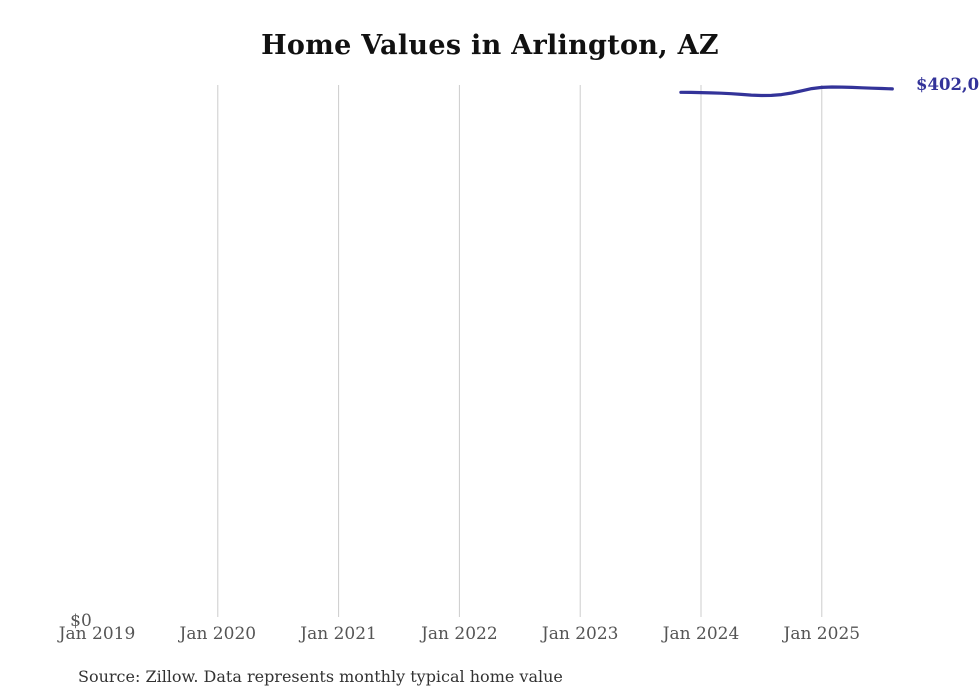 This screenshot has width=980, height=699. Describe the element at coordinates (786, 91) in the screenshot. I see `home-value-line` at that location.